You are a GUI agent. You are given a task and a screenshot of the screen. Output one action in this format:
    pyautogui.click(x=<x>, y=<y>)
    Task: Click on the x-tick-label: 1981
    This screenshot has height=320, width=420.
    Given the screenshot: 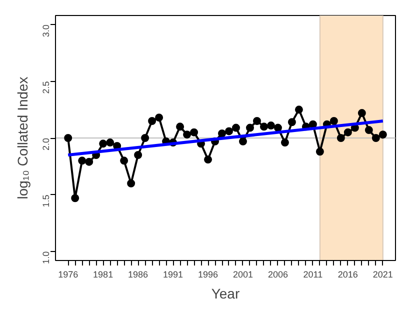 What is the action you would take?
    pyautogui.click(x=103, y=275)
    